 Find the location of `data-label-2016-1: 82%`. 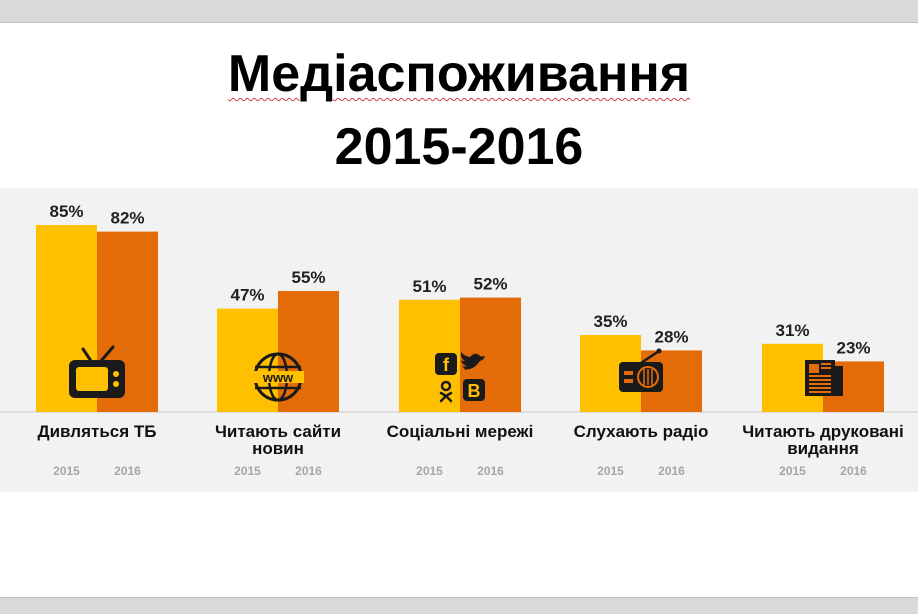

data-label-2016-1: 82% is located at coordinates (127, 218).